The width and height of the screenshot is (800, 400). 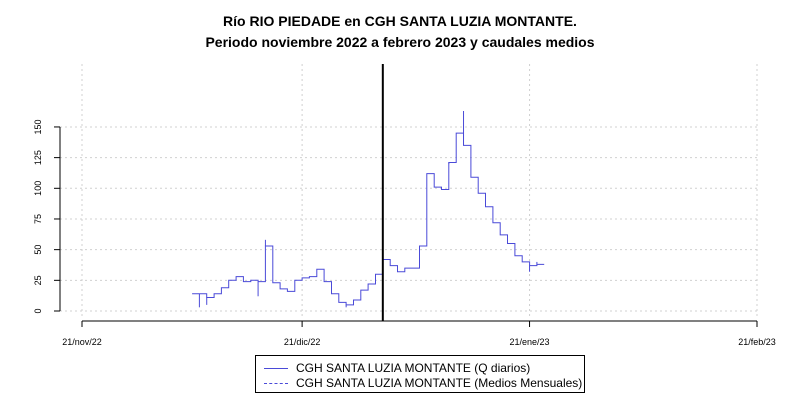 I want to click on y-tick-label: 50, so click(x=38, y=250).